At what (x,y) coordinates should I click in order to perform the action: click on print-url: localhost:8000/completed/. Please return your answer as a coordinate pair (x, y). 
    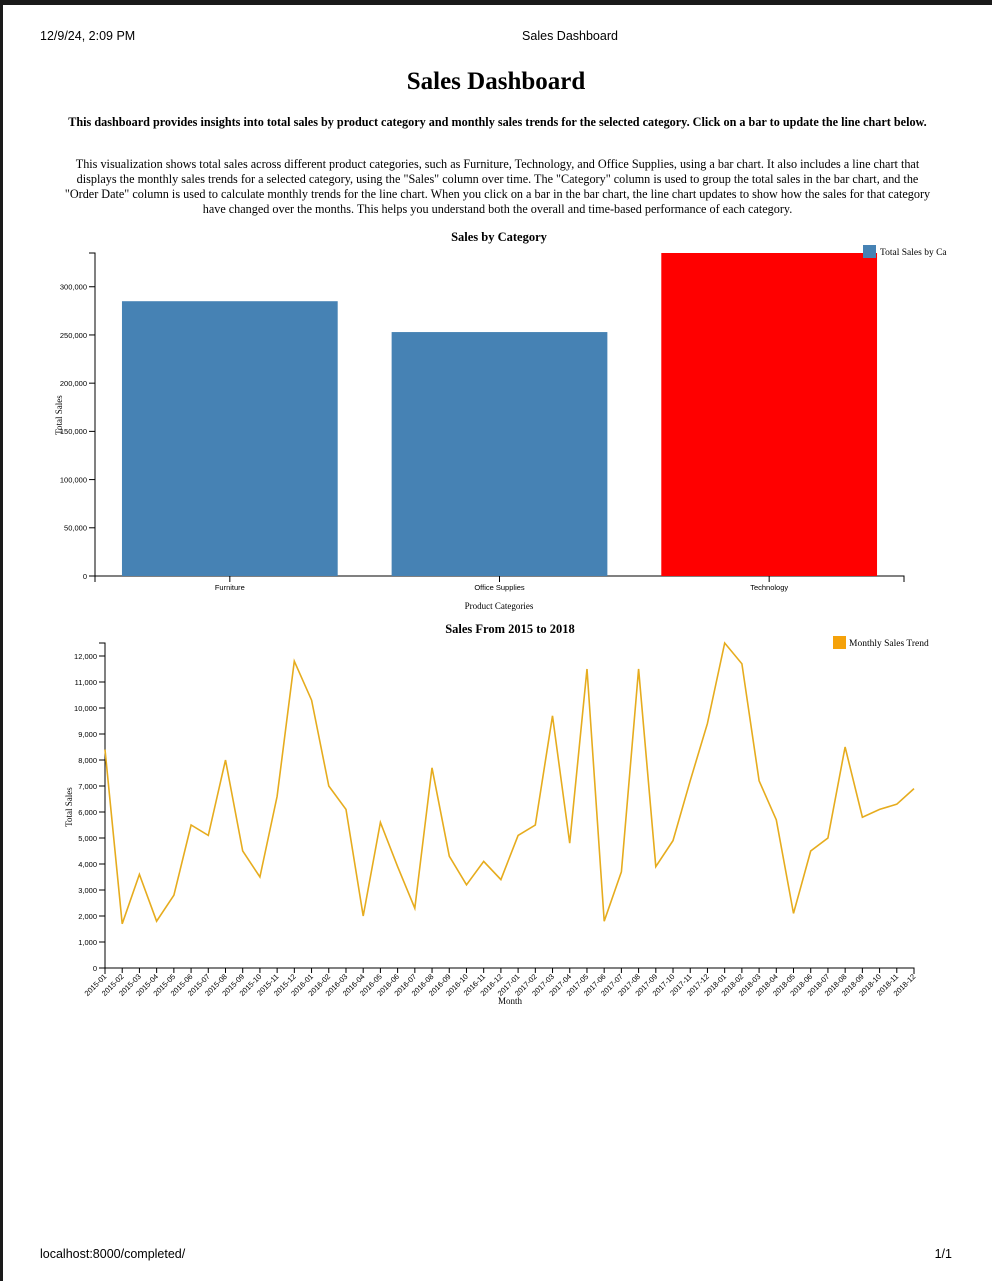
    Looking at the image, I should click on (113, 1254).